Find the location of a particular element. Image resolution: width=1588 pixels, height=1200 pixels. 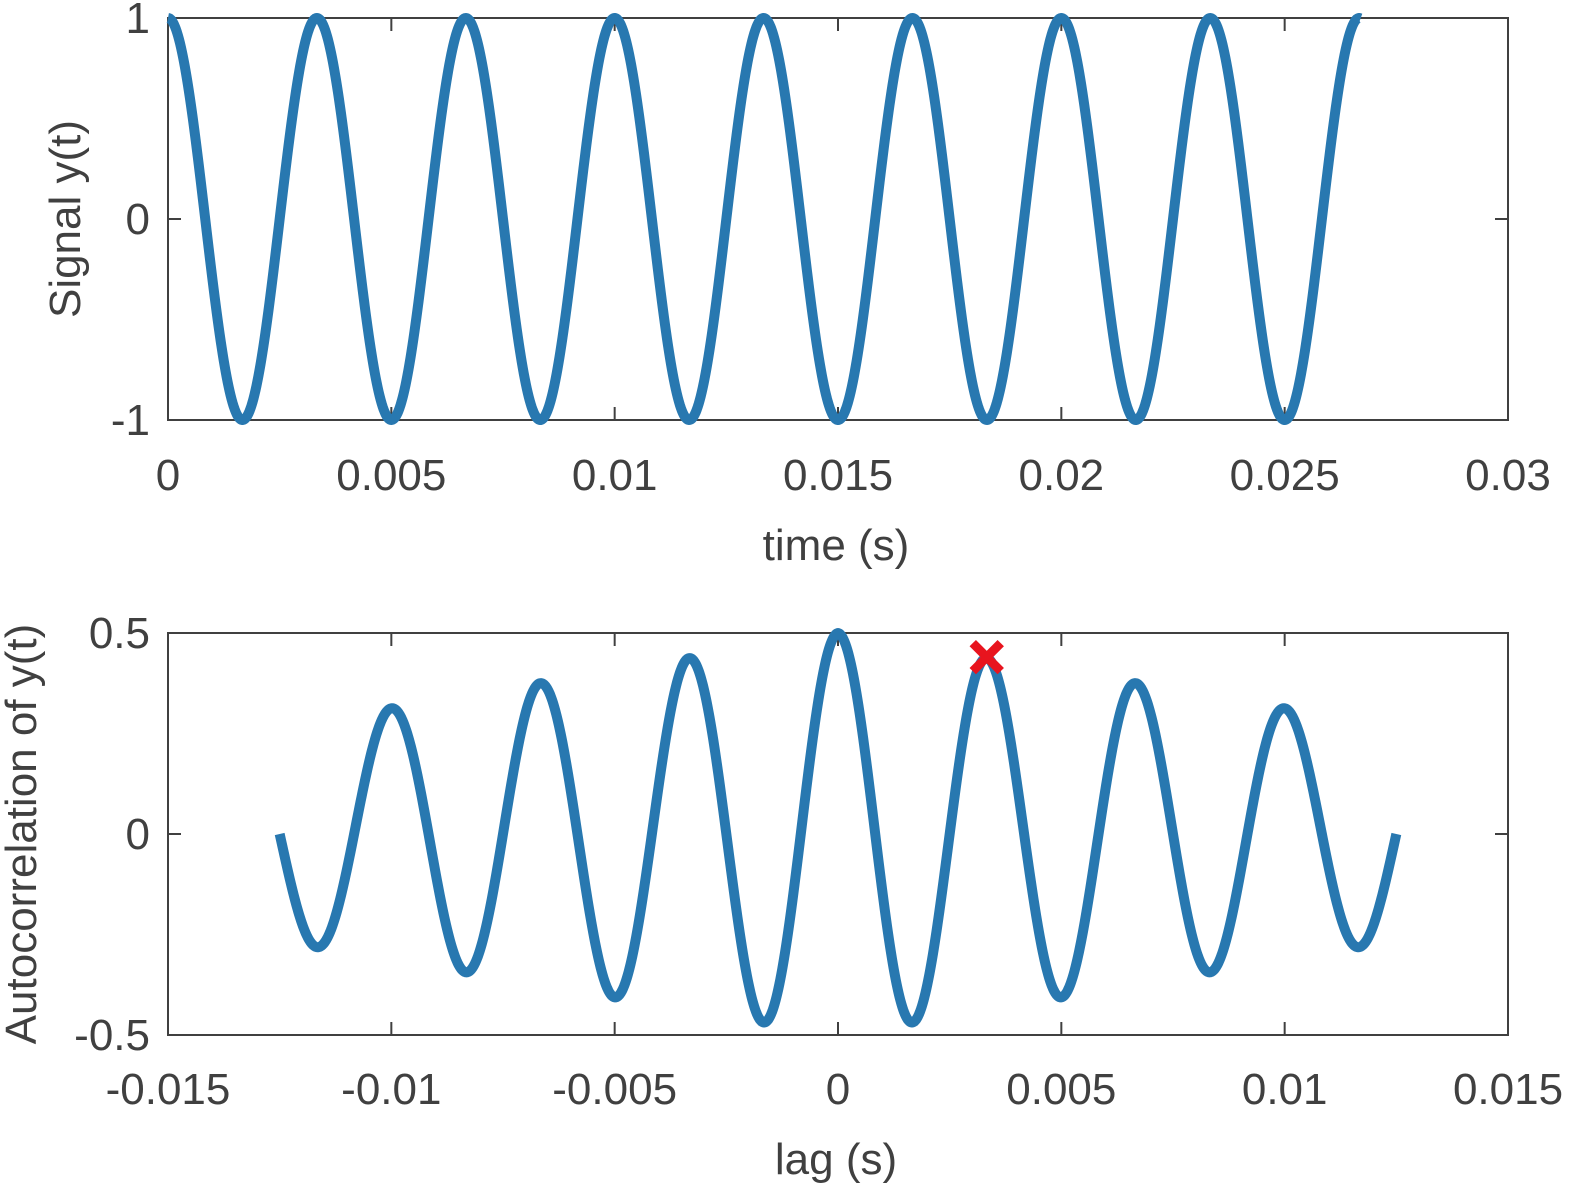

x-tick-label: -0.015 is located at coordinates (168, 1089).